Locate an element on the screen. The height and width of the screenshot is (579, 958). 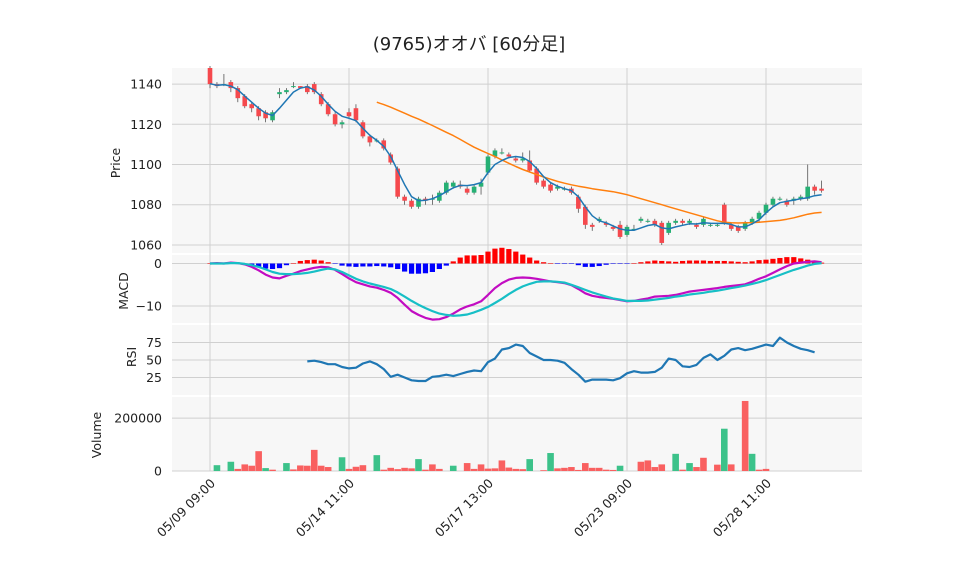
macd-signal-line is located at coordinates (516, 289).